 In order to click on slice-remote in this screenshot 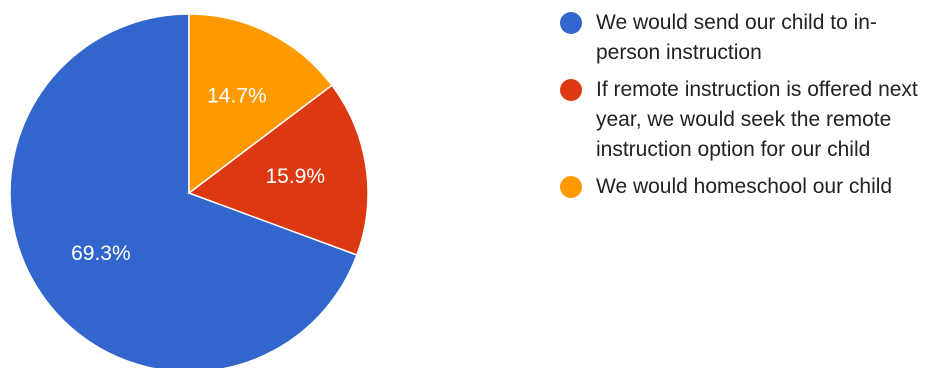, I will do `click(278, 170)`.